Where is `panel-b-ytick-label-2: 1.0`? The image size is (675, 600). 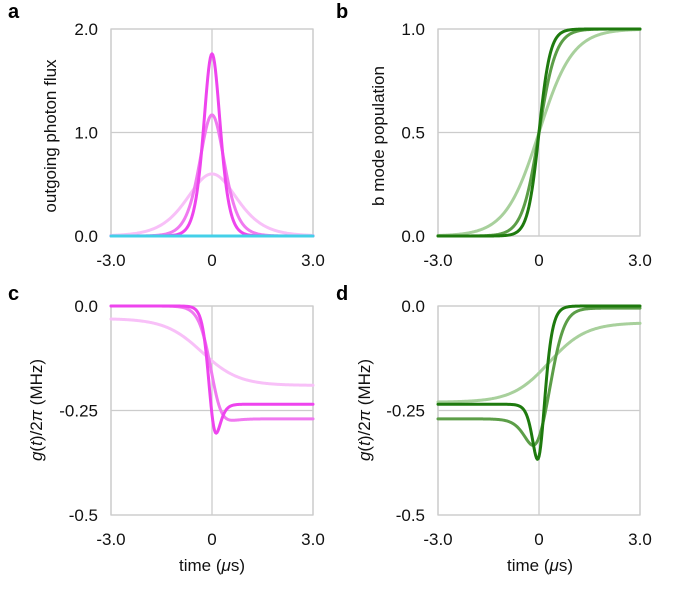 panel-b-ytick-label-2: 1.0 is located at coordinates (413, 29).